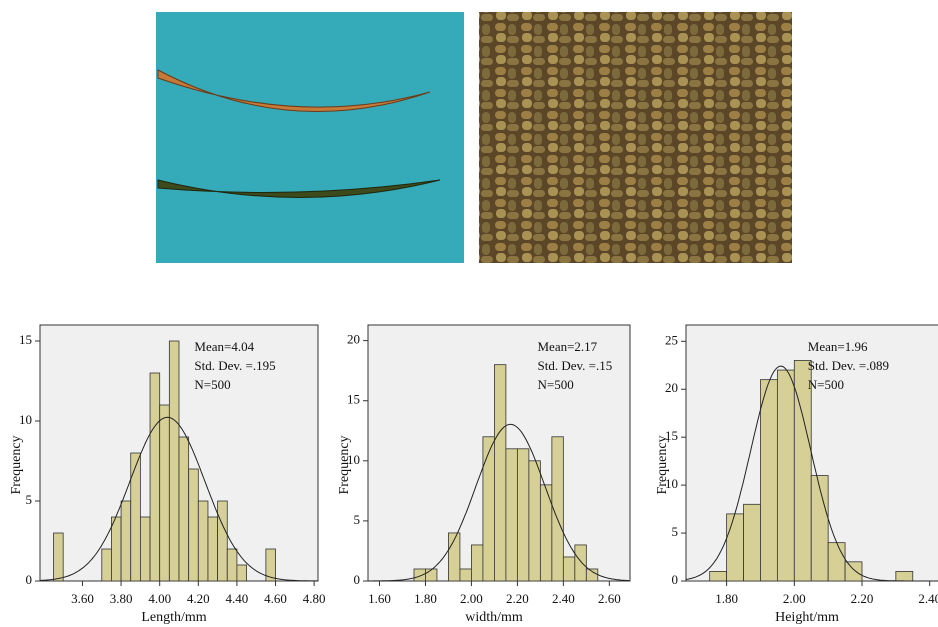 This screenshot has width=938, height=627. I want to click on stat-annotation: Mean=4.04, so click(224, 346).